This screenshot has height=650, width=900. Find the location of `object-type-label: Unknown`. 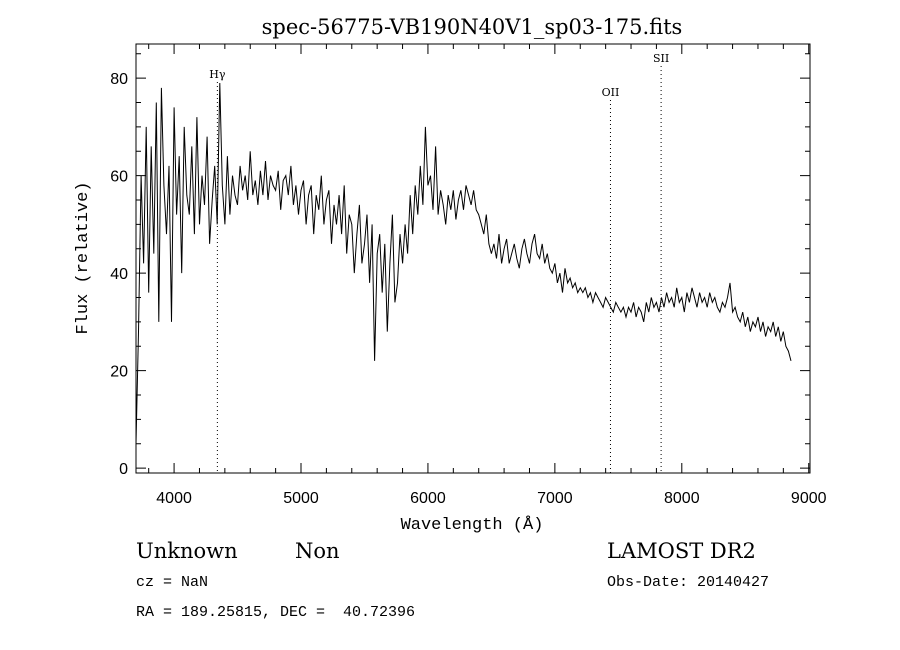

object-type-label: Unknown is located at coordinates (187, 551).